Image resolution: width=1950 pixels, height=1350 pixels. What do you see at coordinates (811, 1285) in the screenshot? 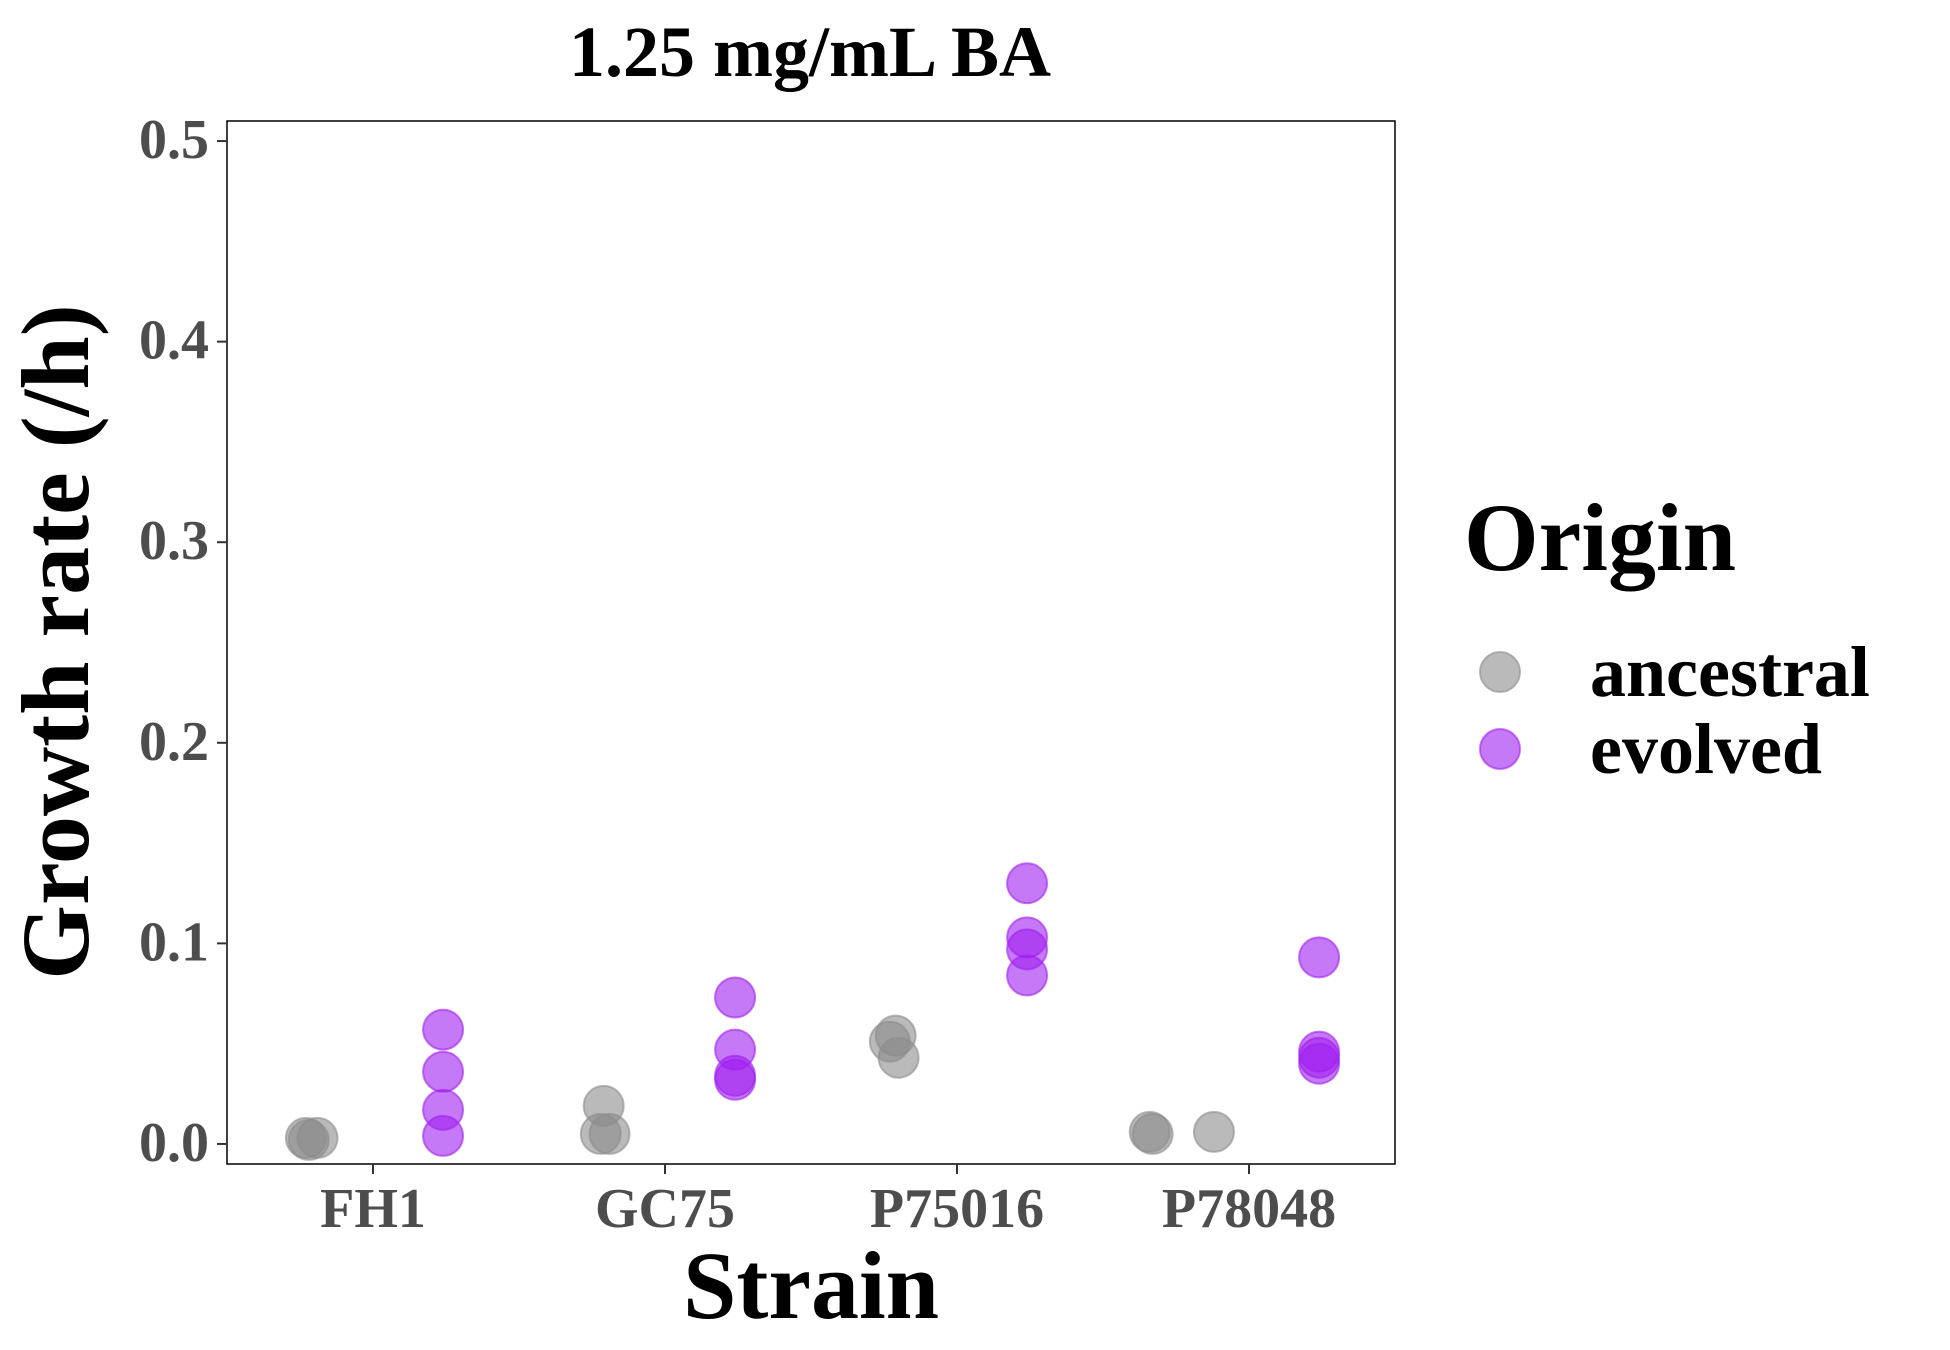
I see `x-axis-label: Strain` at bounding box center [811, 1285].